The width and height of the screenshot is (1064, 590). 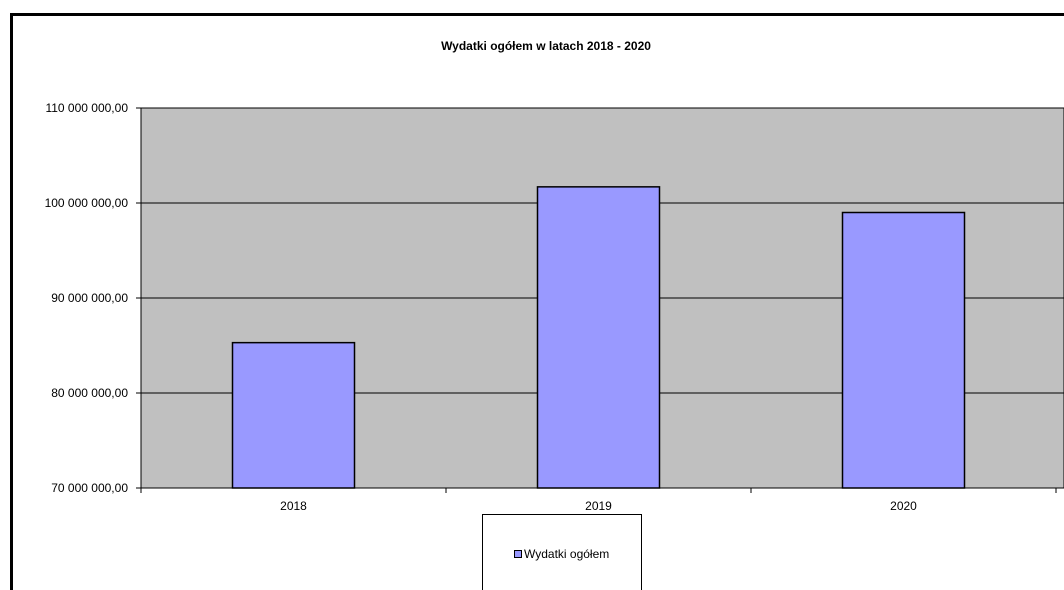 I want to click on legend-label: Wydatki ogółem, so click(x=567, y=554).